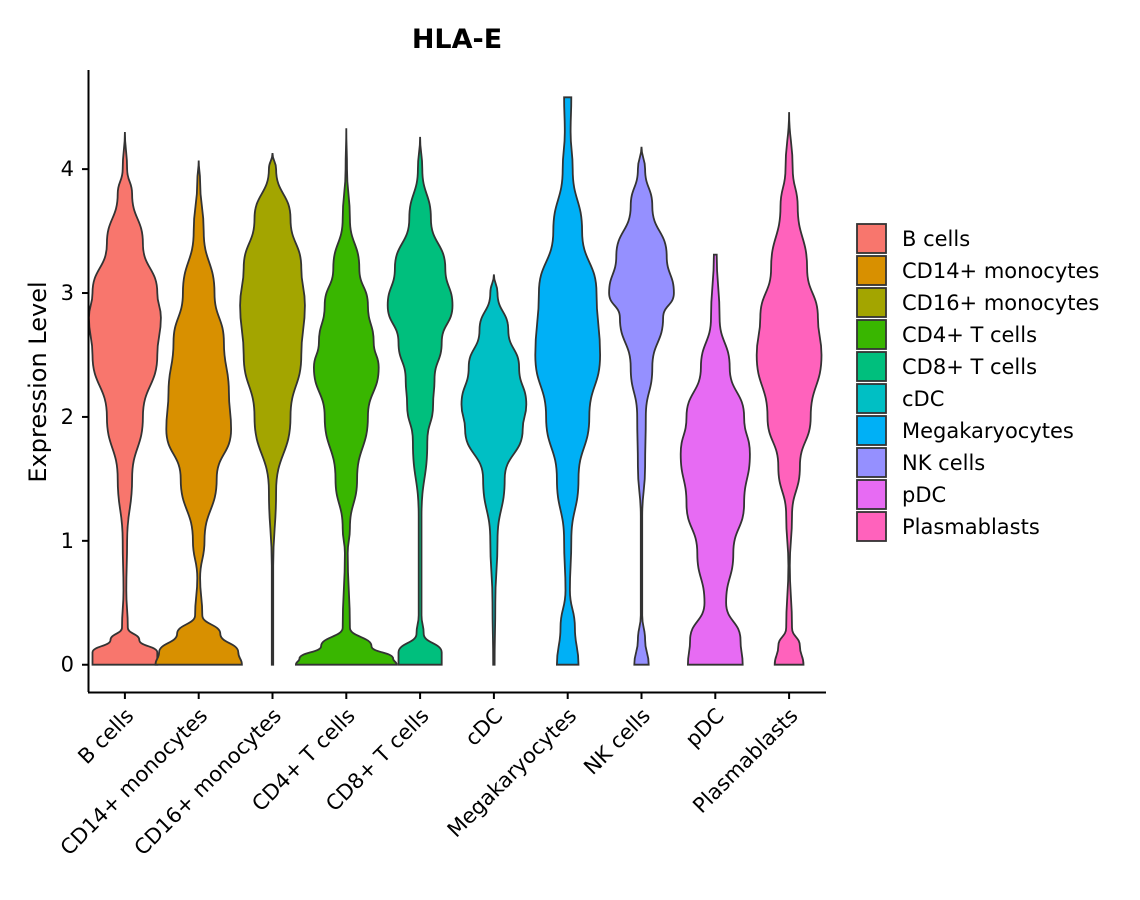 The height and width of the screenshot is (900, 1140). I want to click on legend-label: B cells, so click(936, 239).